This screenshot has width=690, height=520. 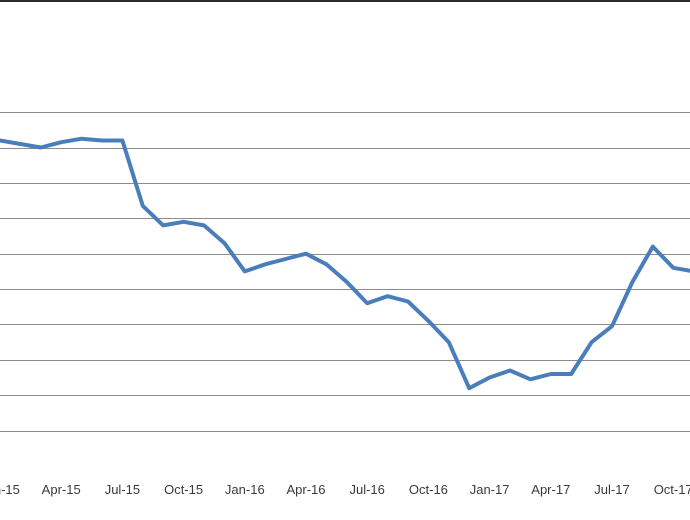 I want to click on x-tick-label: Apr-15, so click(x=61, y=489).